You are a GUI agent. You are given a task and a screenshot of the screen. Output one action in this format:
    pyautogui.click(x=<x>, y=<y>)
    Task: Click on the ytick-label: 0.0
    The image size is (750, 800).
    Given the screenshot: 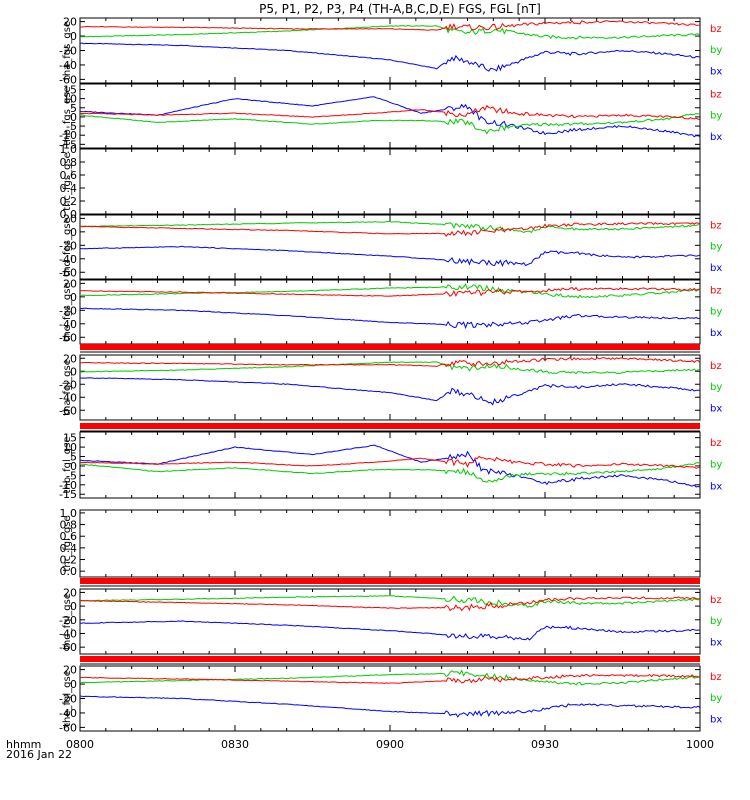 What is the action you would take?
    pyautogui.click(x=69, y=571)
    